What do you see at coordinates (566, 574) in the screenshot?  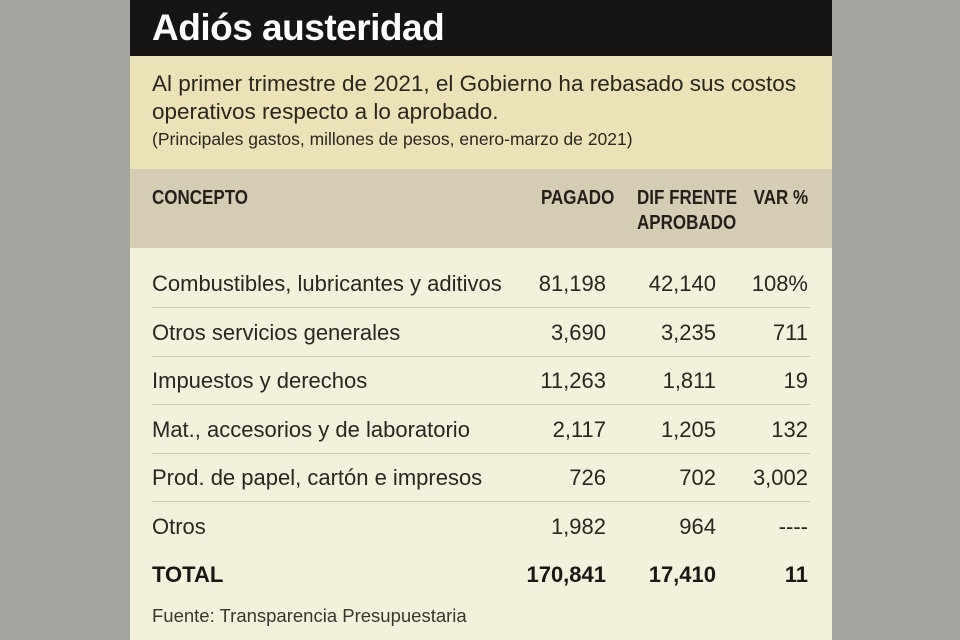 I see `cell-pagado: 170,841` at bounding box center [566, 574].